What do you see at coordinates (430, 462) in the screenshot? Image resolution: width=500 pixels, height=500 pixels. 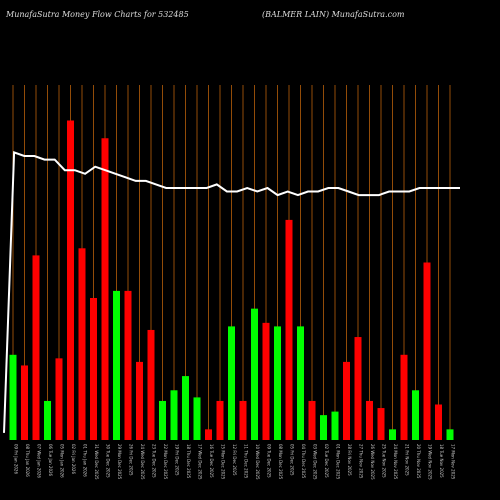 I see `x-tick-label: 19 Wed Nov 2025` at bounding box center [430, 462].